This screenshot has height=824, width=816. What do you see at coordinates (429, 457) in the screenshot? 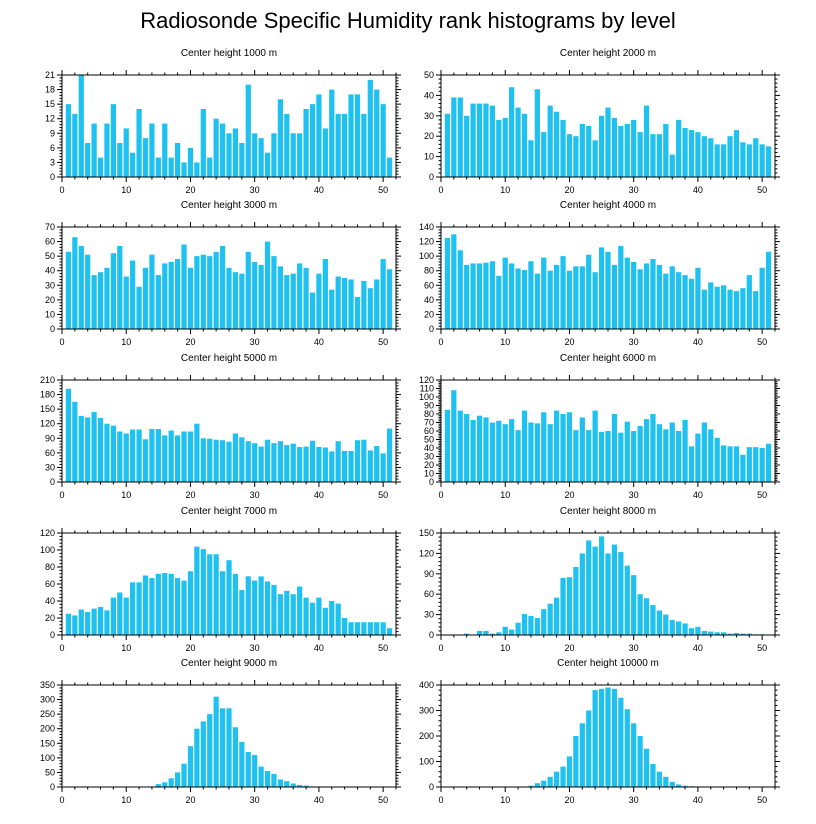
I see `y-tick-label: 30` at bounding box center [429, 457].